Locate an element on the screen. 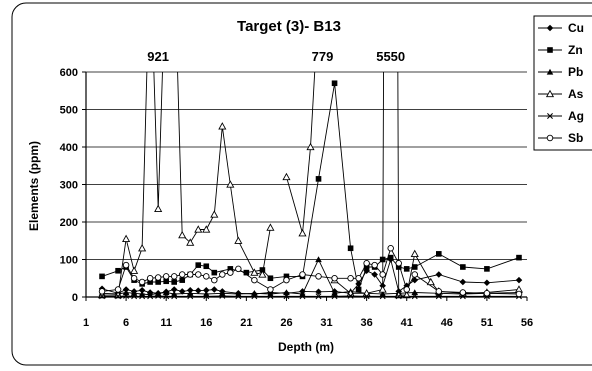 Image resolution: width=592 pixels, height=371 pixels. legend-marker-pb is located at coordinates (550, 71).